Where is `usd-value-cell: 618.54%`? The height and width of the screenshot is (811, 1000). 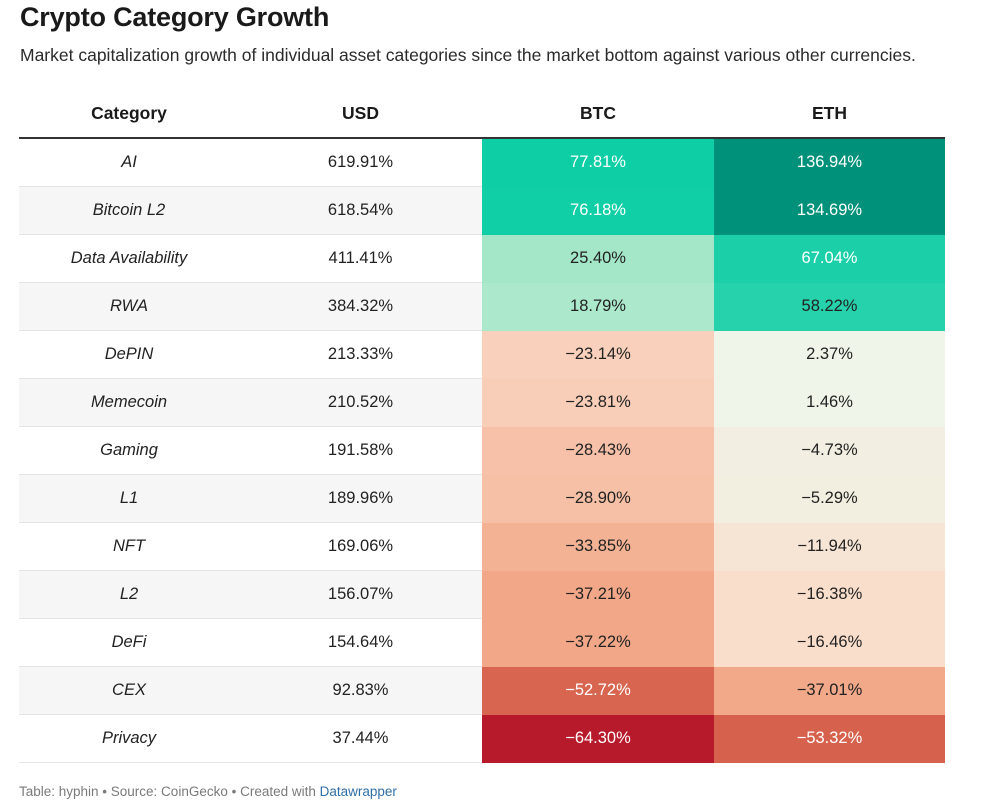
usd-value-cell: 618.54% is located at coordinates (360, 210).